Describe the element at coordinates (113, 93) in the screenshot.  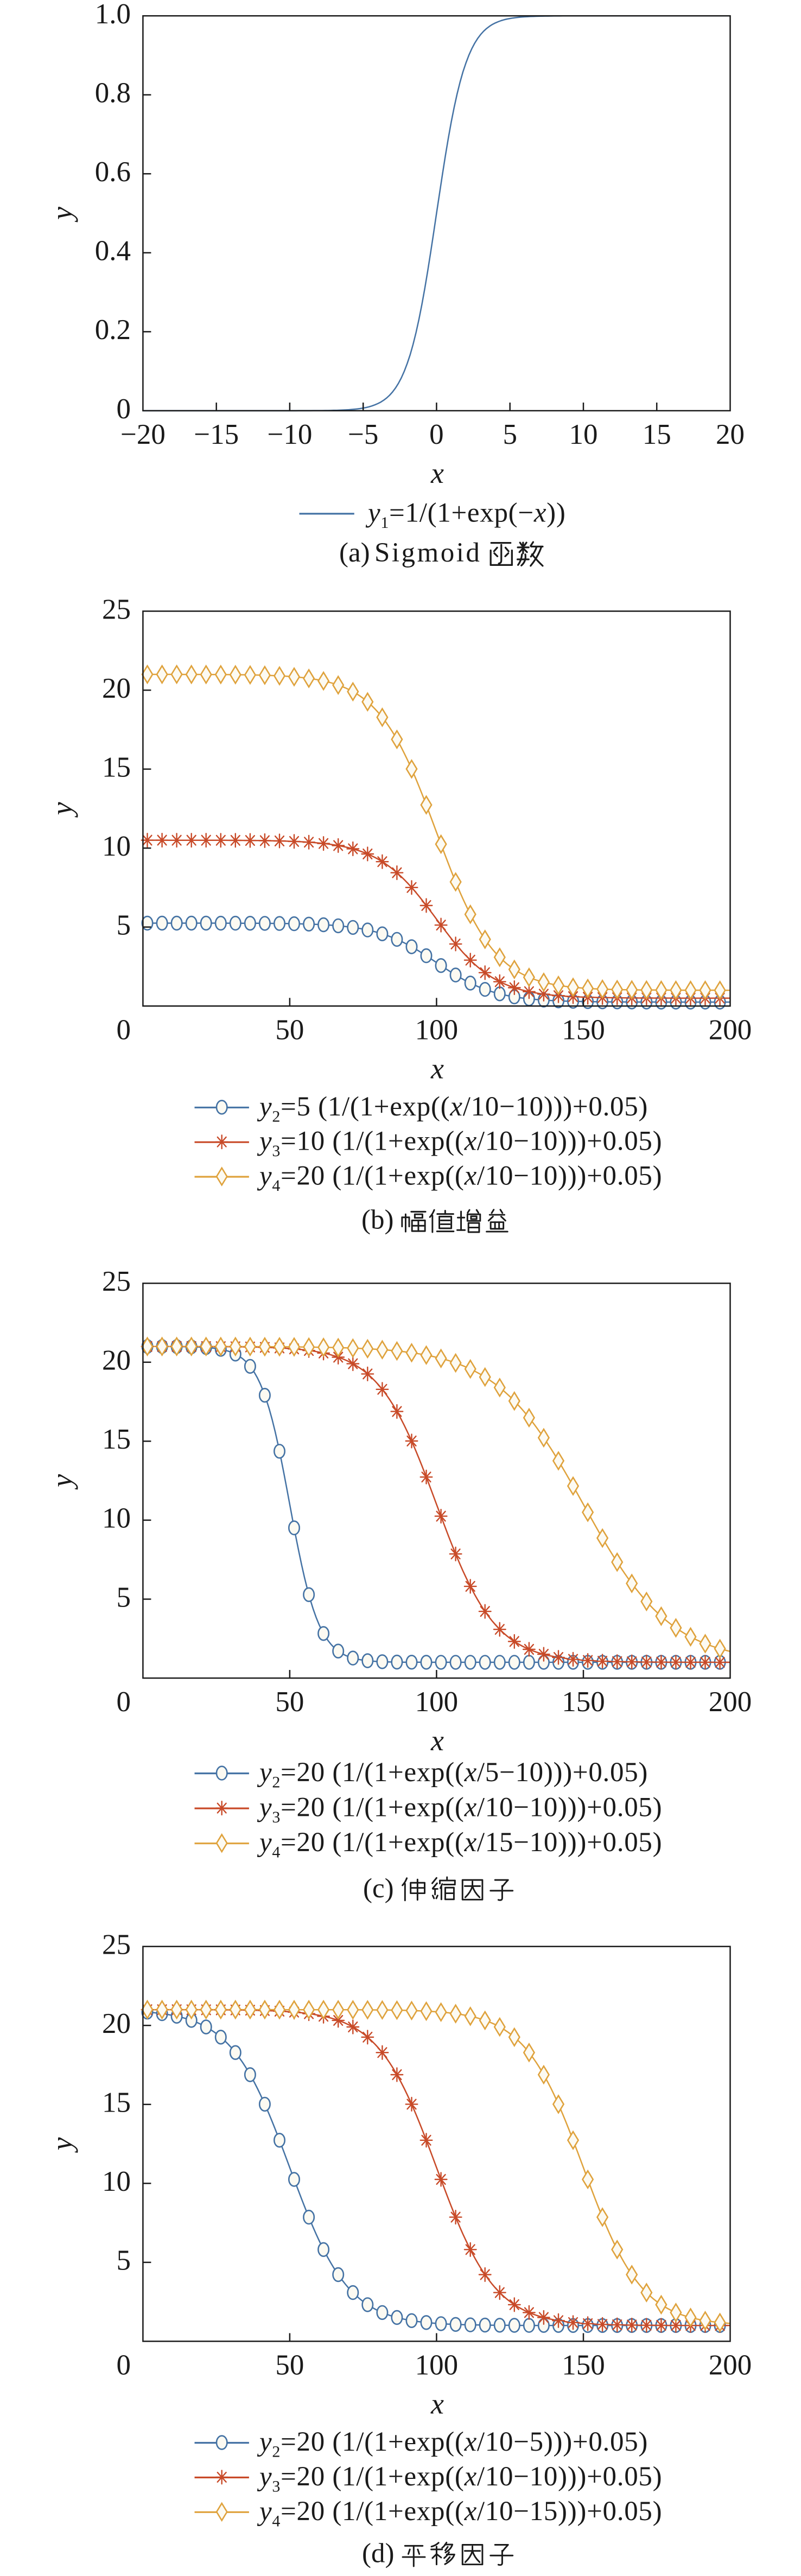
I see `svg-text: 0.8` at that location.